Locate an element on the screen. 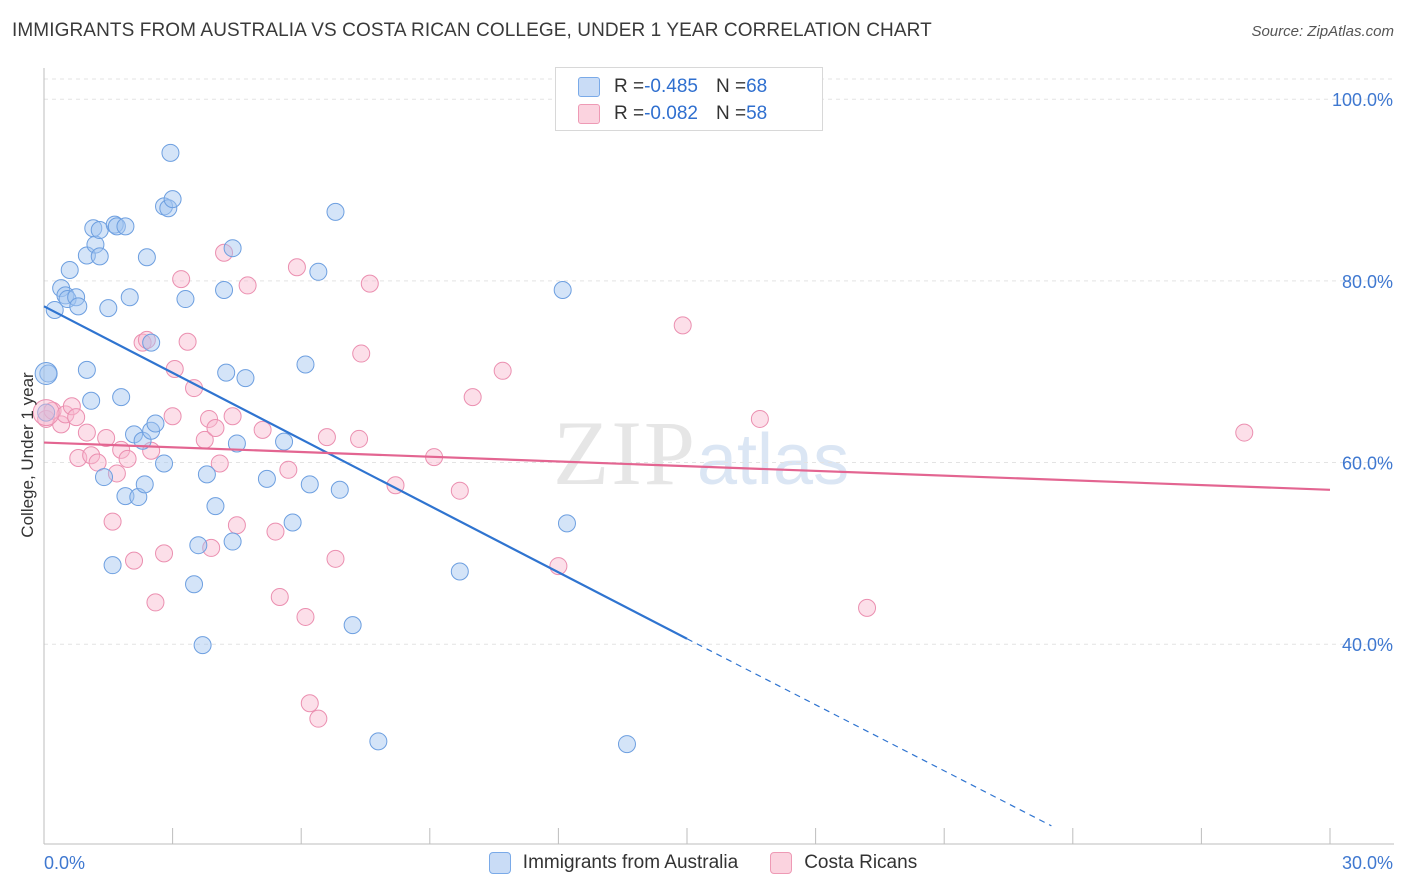  correlation-legend: R = -0.485 N = 68 R = -0.082 N = 58 is located at coordinates (689, 99).